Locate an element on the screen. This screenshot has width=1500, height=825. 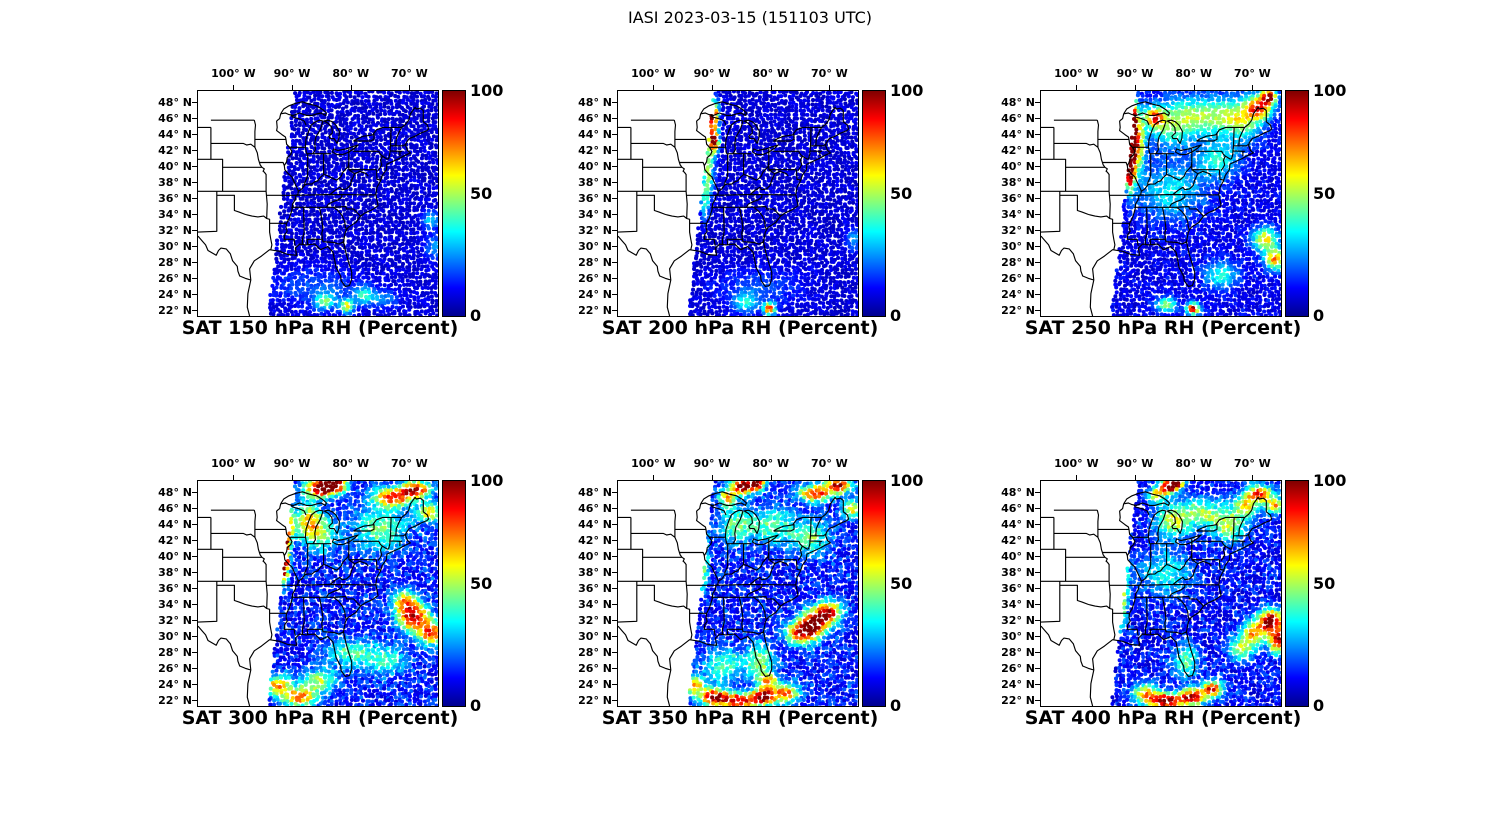
panel-title: SAT 200 hPa RH (Percent) is located at coordinates (740, 328).